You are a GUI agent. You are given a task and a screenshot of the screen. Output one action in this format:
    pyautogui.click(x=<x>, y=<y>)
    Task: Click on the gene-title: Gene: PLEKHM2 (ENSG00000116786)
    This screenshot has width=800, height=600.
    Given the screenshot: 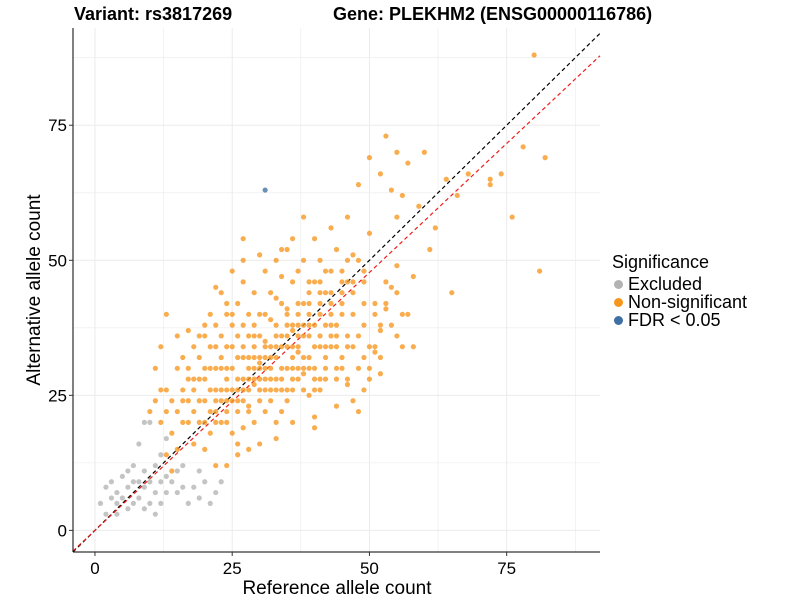 What is the action you would take?
    pyautogui.click(x=493, y=14)
    